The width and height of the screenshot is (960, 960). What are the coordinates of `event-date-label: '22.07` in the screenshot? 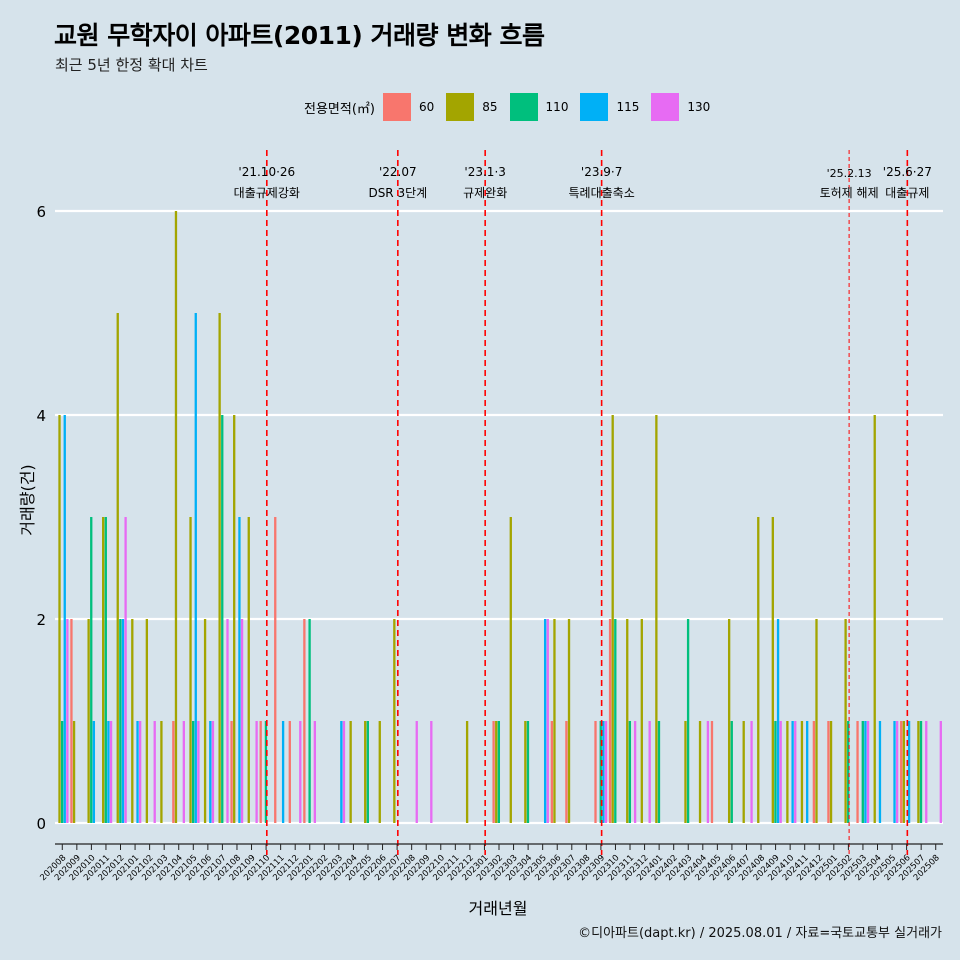 It's located at (398, 172).